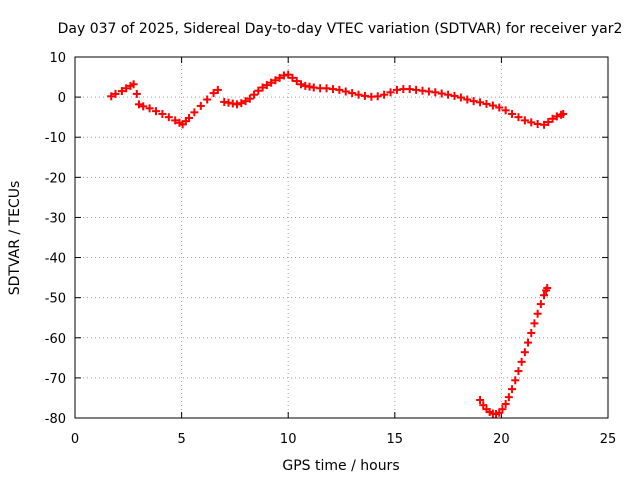  What do you see at coordinates (288, 439) in the screenshot?
I see `x-tick-label: 10` at bounding box center [288, 439].